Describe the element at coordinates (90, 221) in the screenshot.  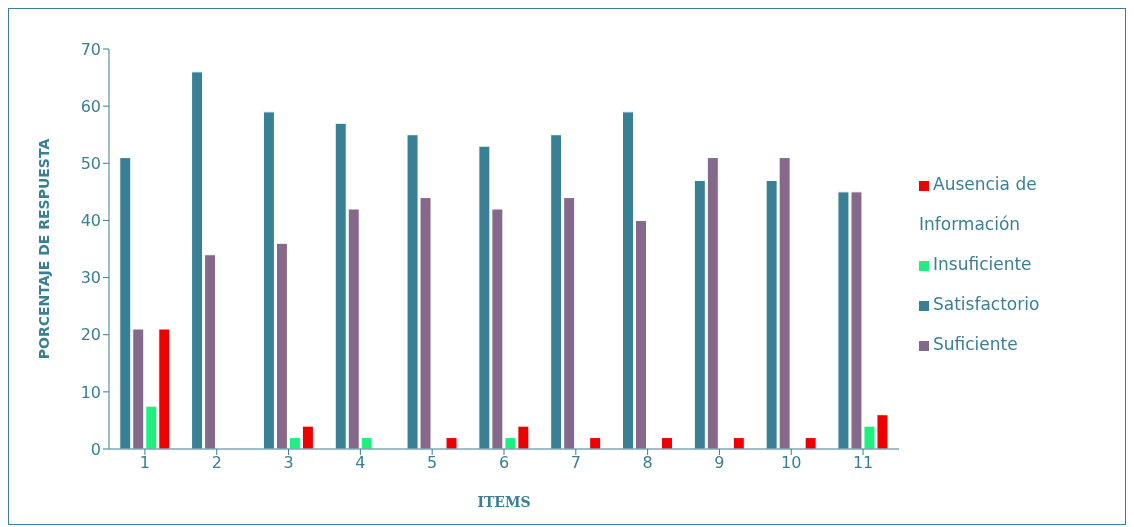
I see `y-tick-label: 40` at that location.